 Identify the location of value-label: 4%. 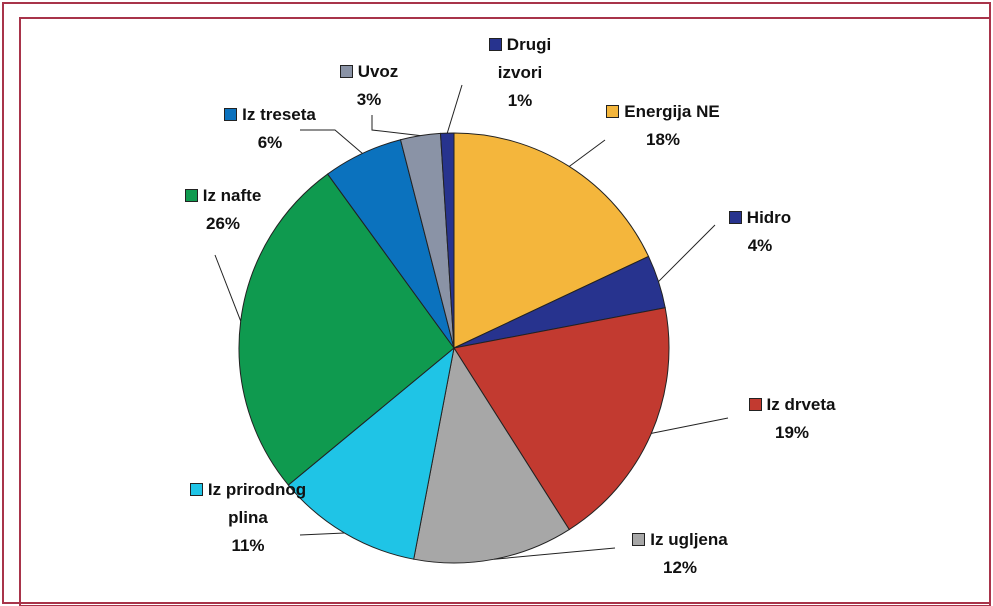
(760, 245).